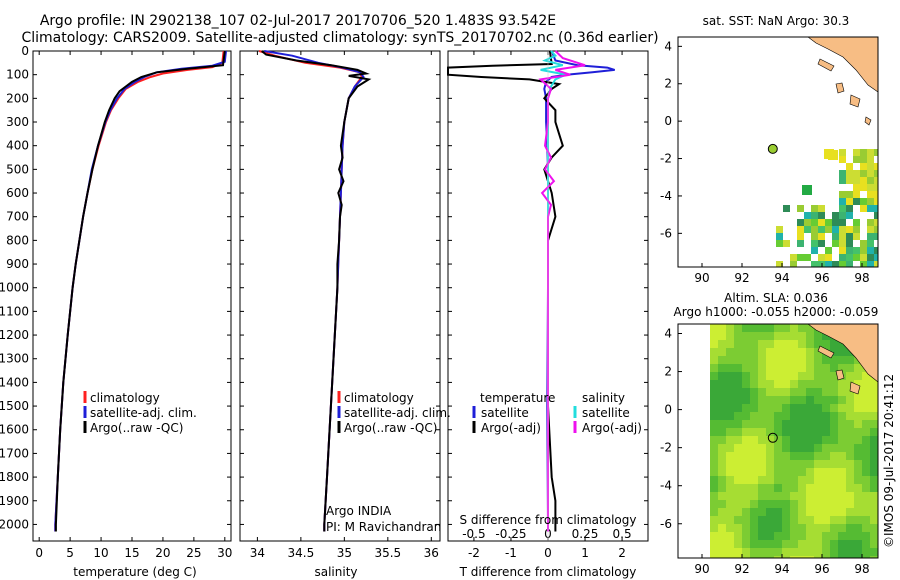 This screenshot has width=900, height=580. What do you see at coordinates (668, 46) in the screenshot?
I see `y-tick-label: 4` at bounding box center [668, 46].